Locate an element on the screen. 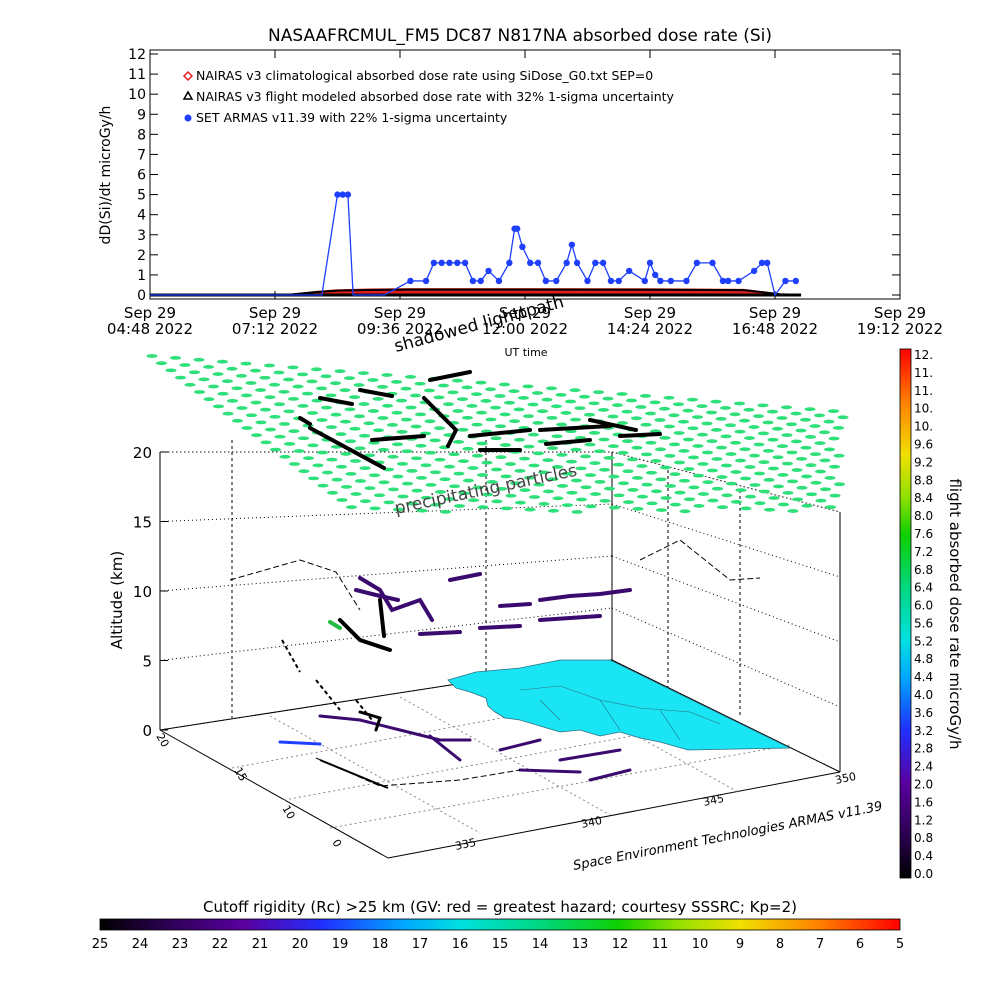  annotation-ut-time: UT time is located at coordinates (525, 352).